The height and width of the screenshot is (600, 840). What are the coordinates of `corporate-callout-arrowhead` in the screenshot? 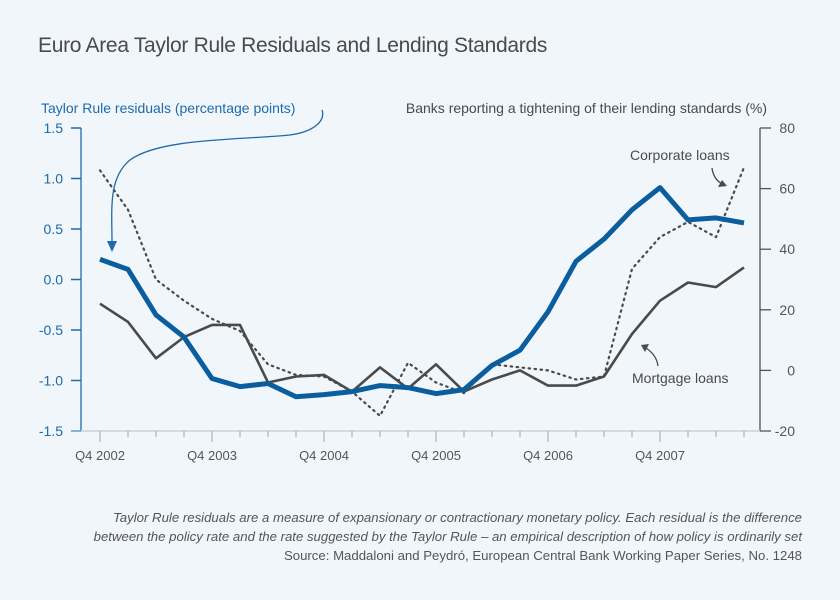 It's located at (722, 183).